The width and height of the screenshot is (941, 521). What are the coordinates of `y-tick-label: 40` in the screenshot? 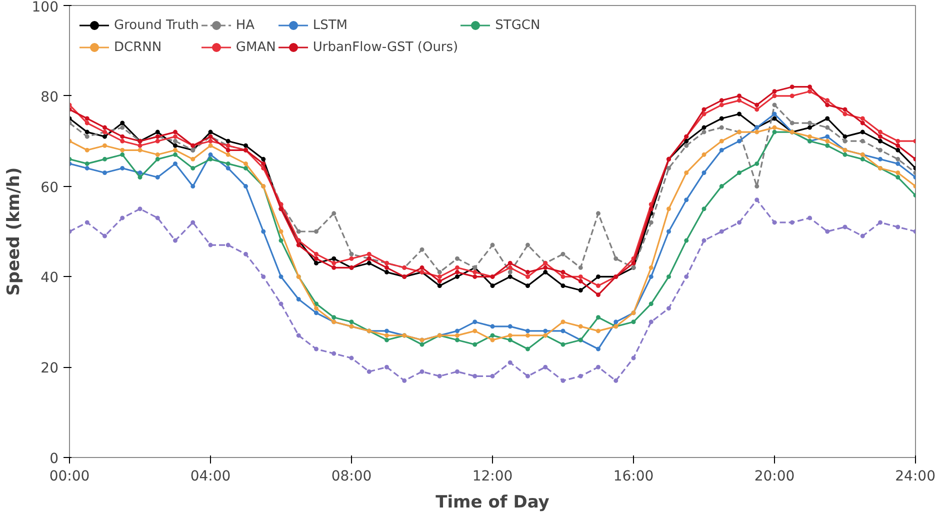 It's located at (49, 278).